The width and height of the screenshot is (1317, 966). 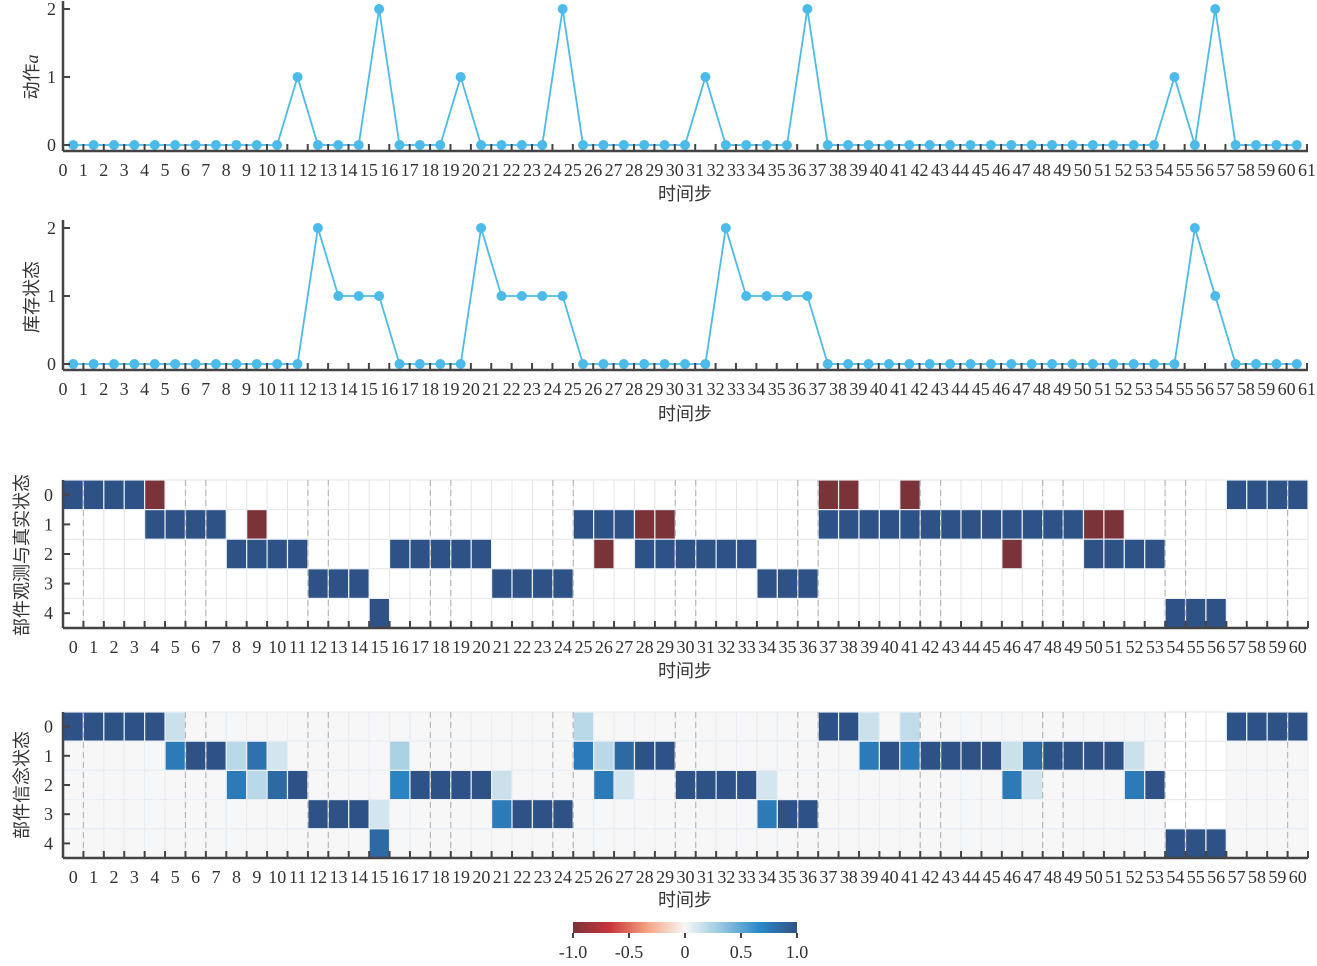 What do you see at coordinates (614, 389) in the screenshot?
I see `inventory-x-tick-label: 27` at bounding box center [614, 389].